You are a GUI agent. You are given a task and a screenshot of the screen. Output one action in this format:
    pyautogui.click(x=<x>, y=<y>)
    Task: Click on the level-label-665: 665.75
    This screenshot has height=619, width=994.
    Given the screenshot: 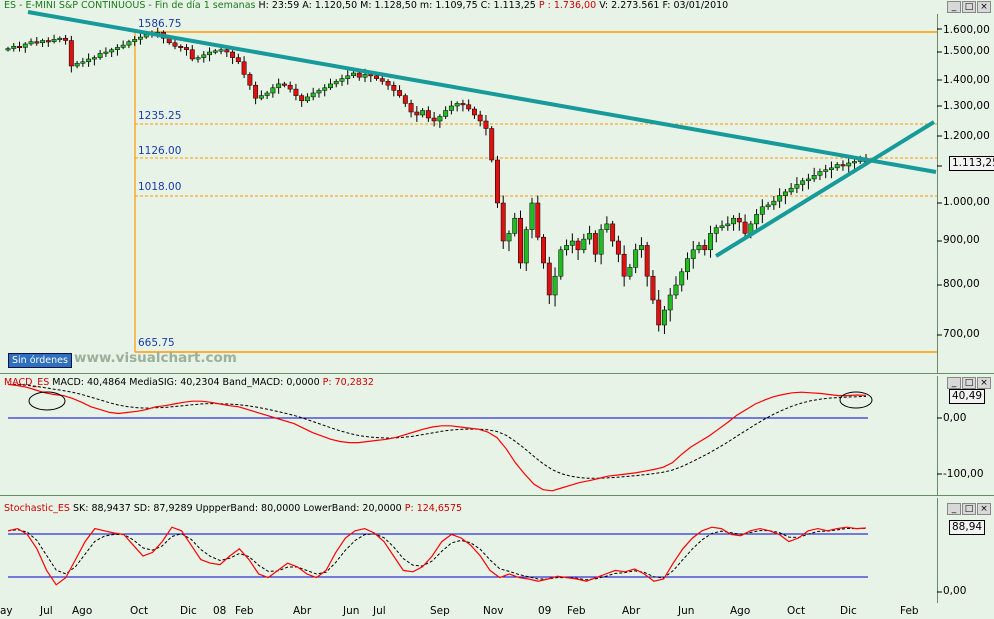 What is the action you would take?
    pyautogui.click(x=156, y=343)
    